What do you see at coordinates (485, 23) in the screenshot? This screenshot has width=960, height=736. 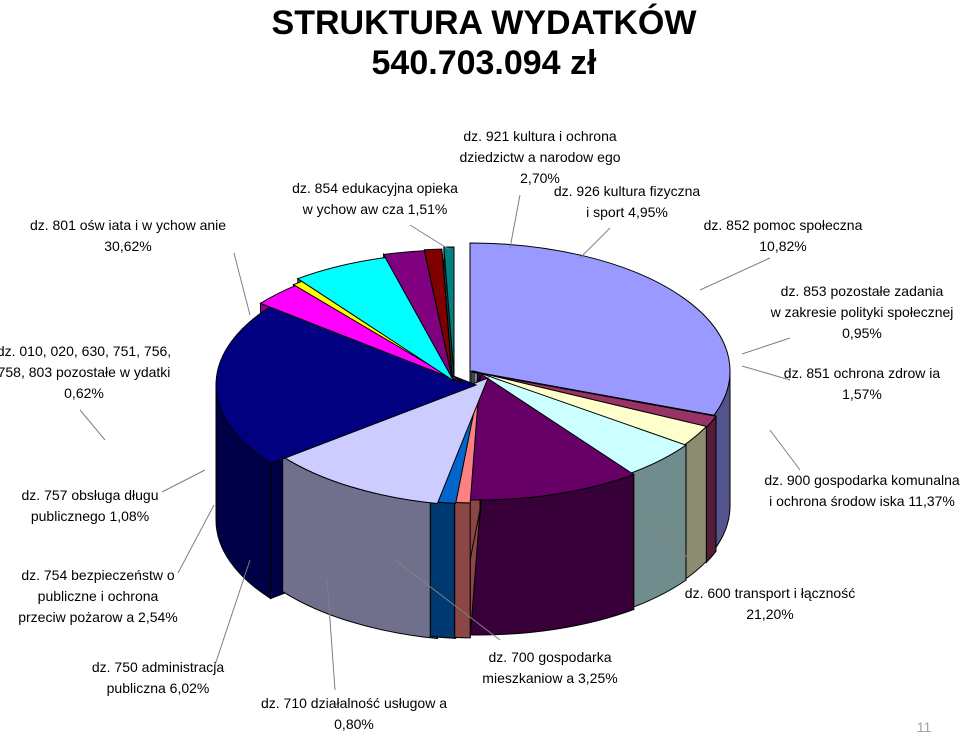 I see `chart-title: STRUKTURA WYDATKÓW` at bounding box center [485, 23].